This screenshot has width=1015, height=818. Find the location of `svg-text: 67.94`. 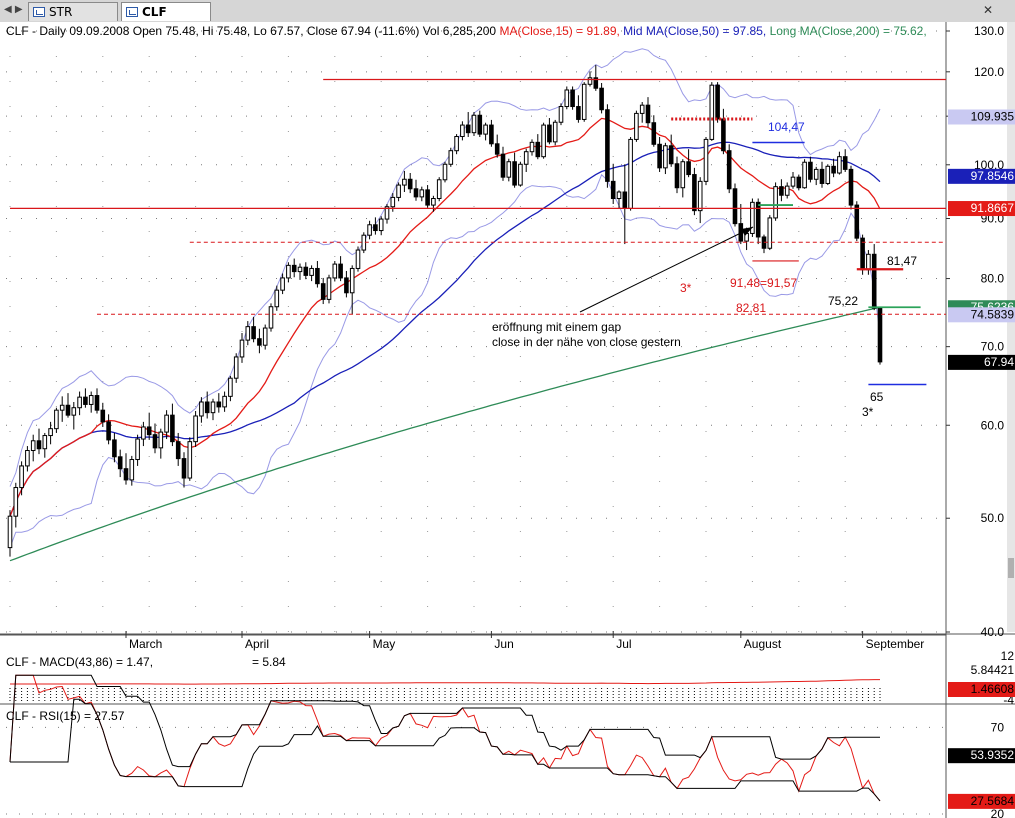

svg-text: 67.94 is located at coordinates (999, 362).